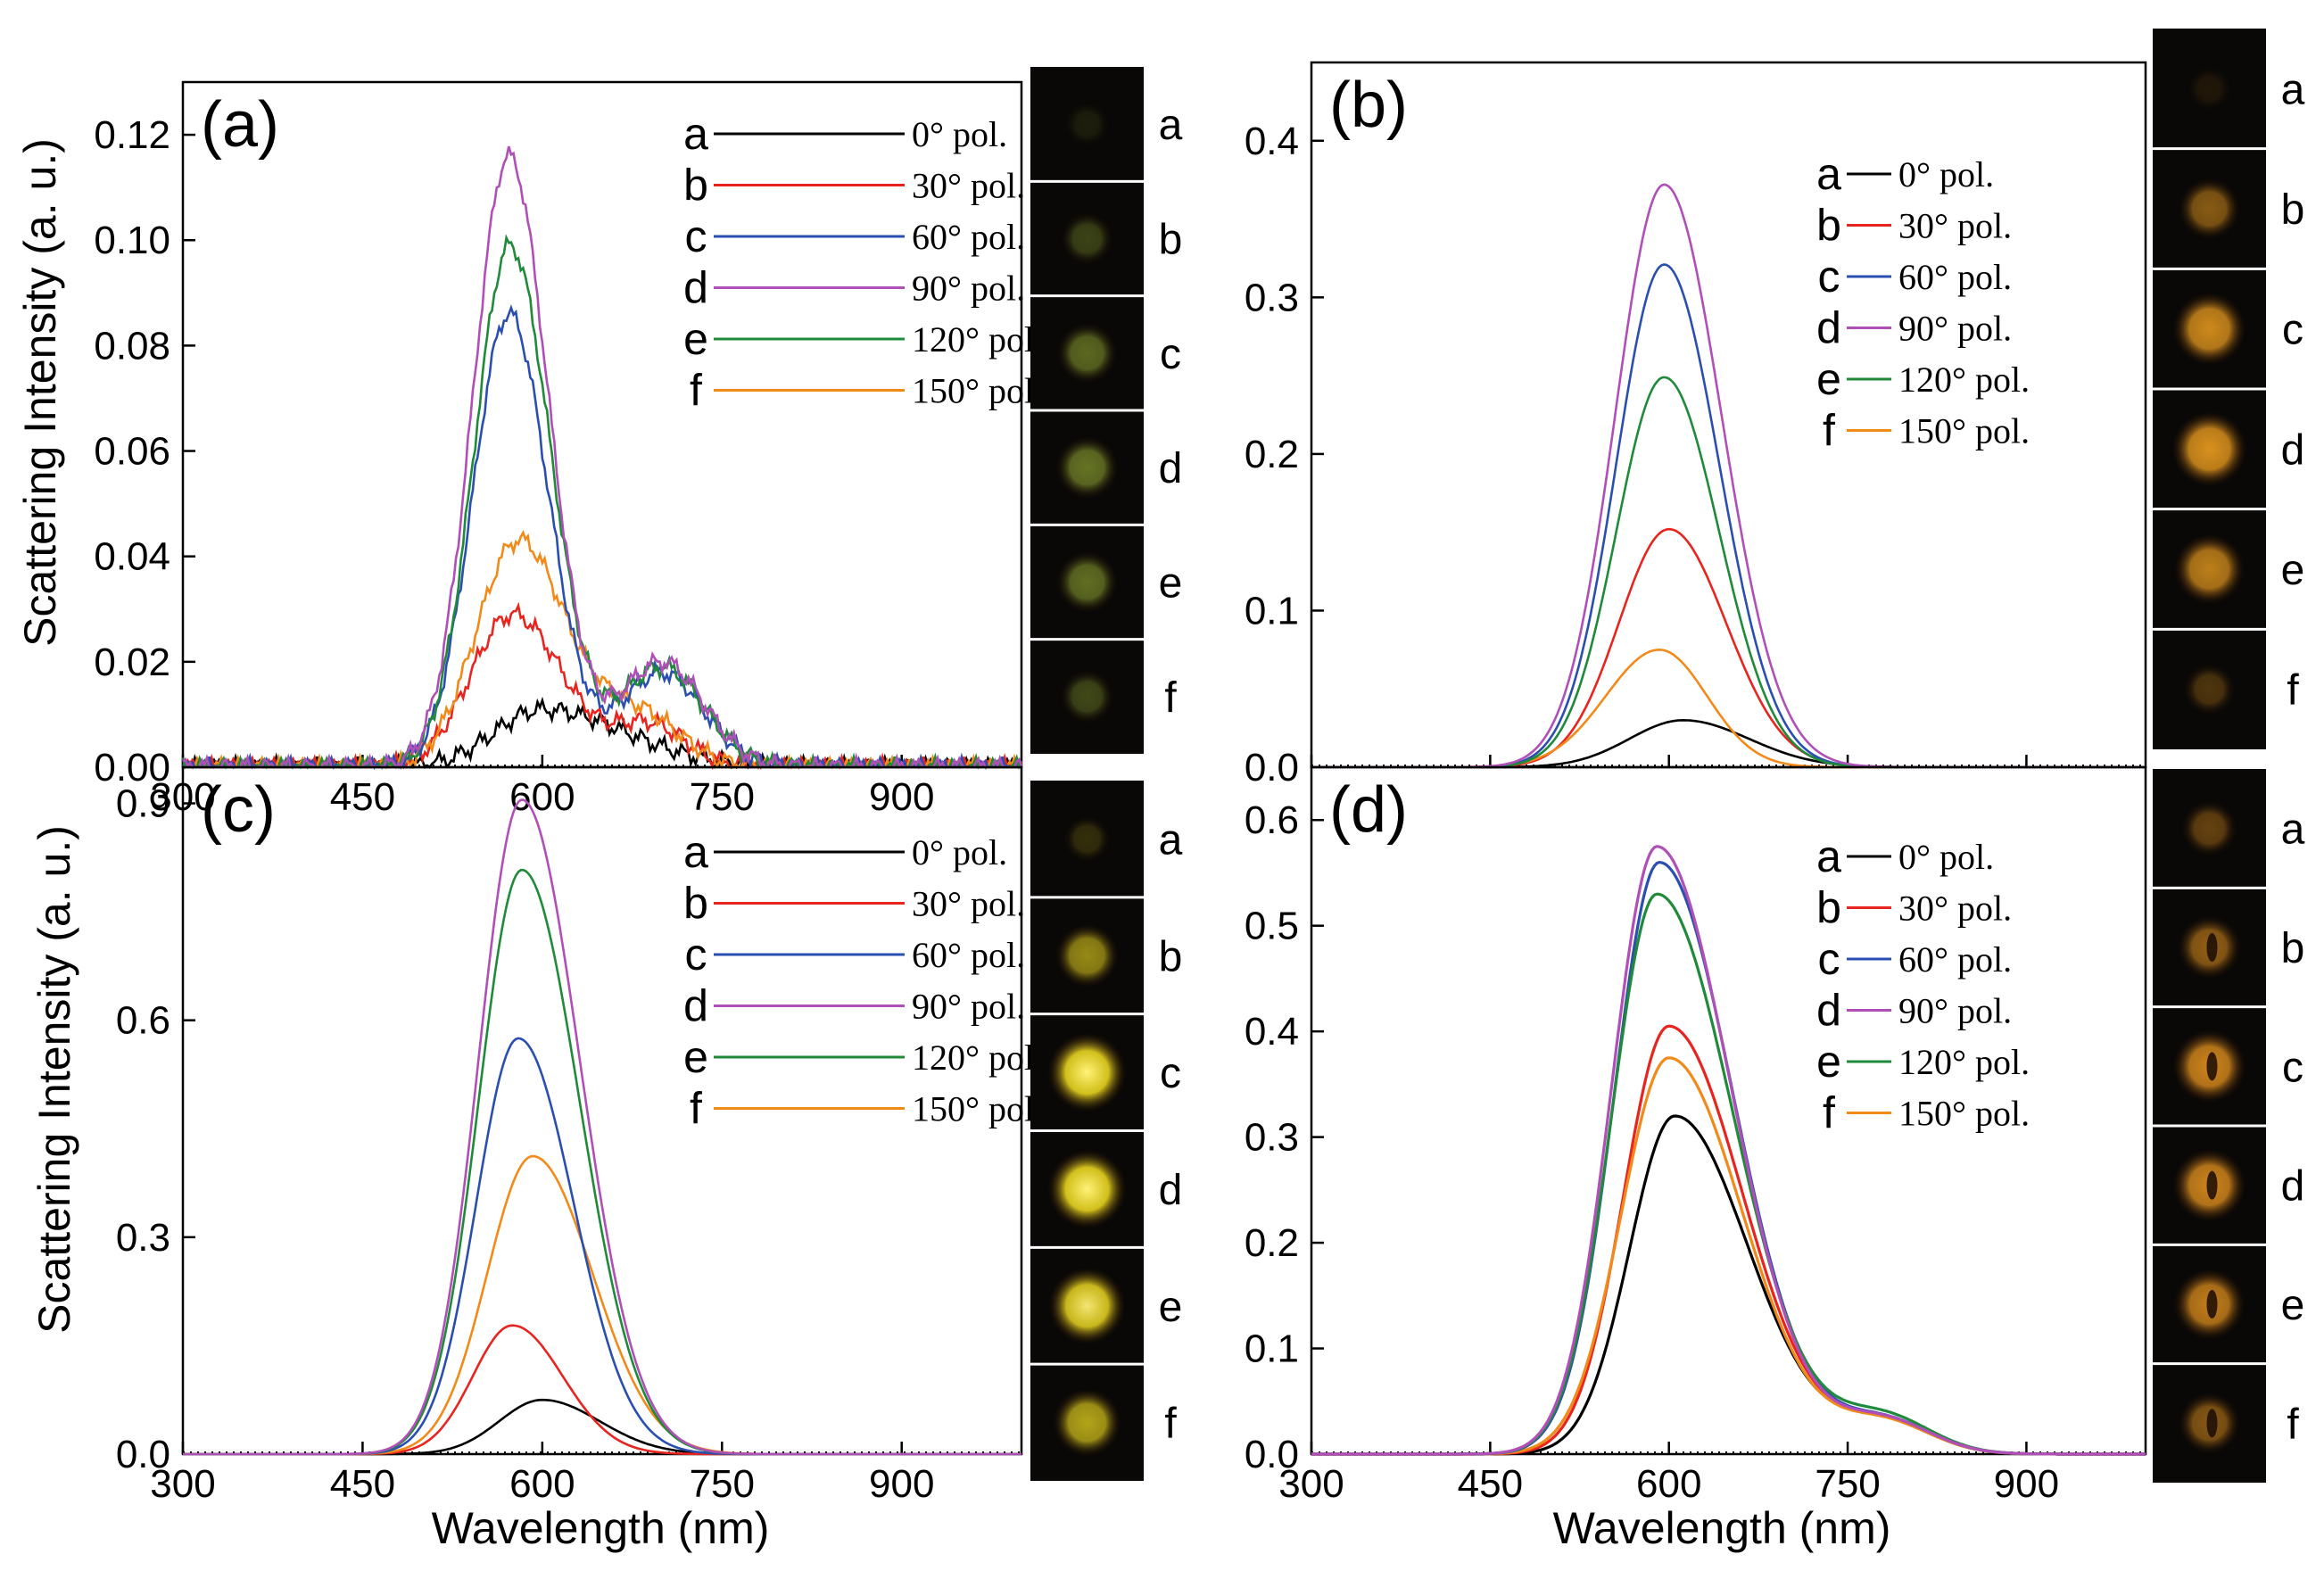  What do you see at coordinates (1272, 610) in the screenshot?
I see `y-tick-label: 0.1` at bounding box center [1272, 610].